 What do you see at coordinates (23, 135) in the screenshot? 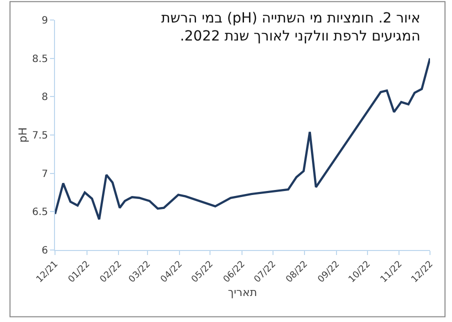
I see `y-axis-title: pH` at bounding box center [23, 135].